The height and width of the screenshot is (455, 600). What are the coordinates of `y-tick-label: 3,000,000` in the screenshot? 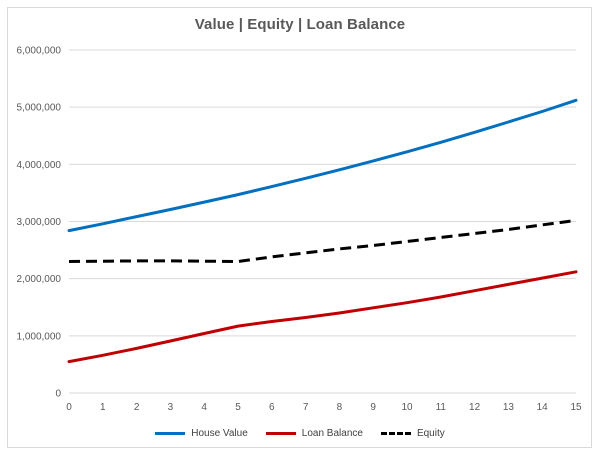 It's located at (39, 222).